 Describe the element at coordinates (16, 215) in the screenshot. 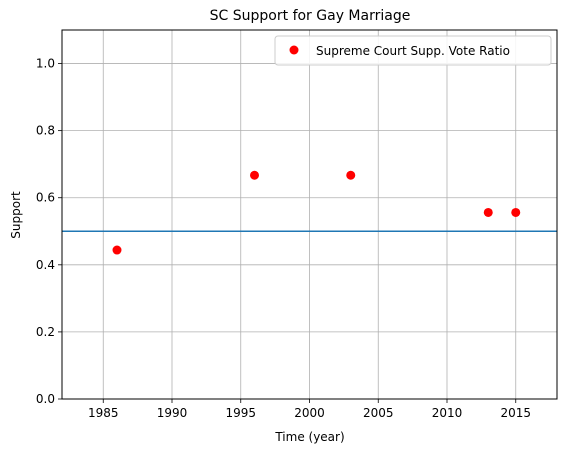

I see `y-axis-label: Support` at that location.